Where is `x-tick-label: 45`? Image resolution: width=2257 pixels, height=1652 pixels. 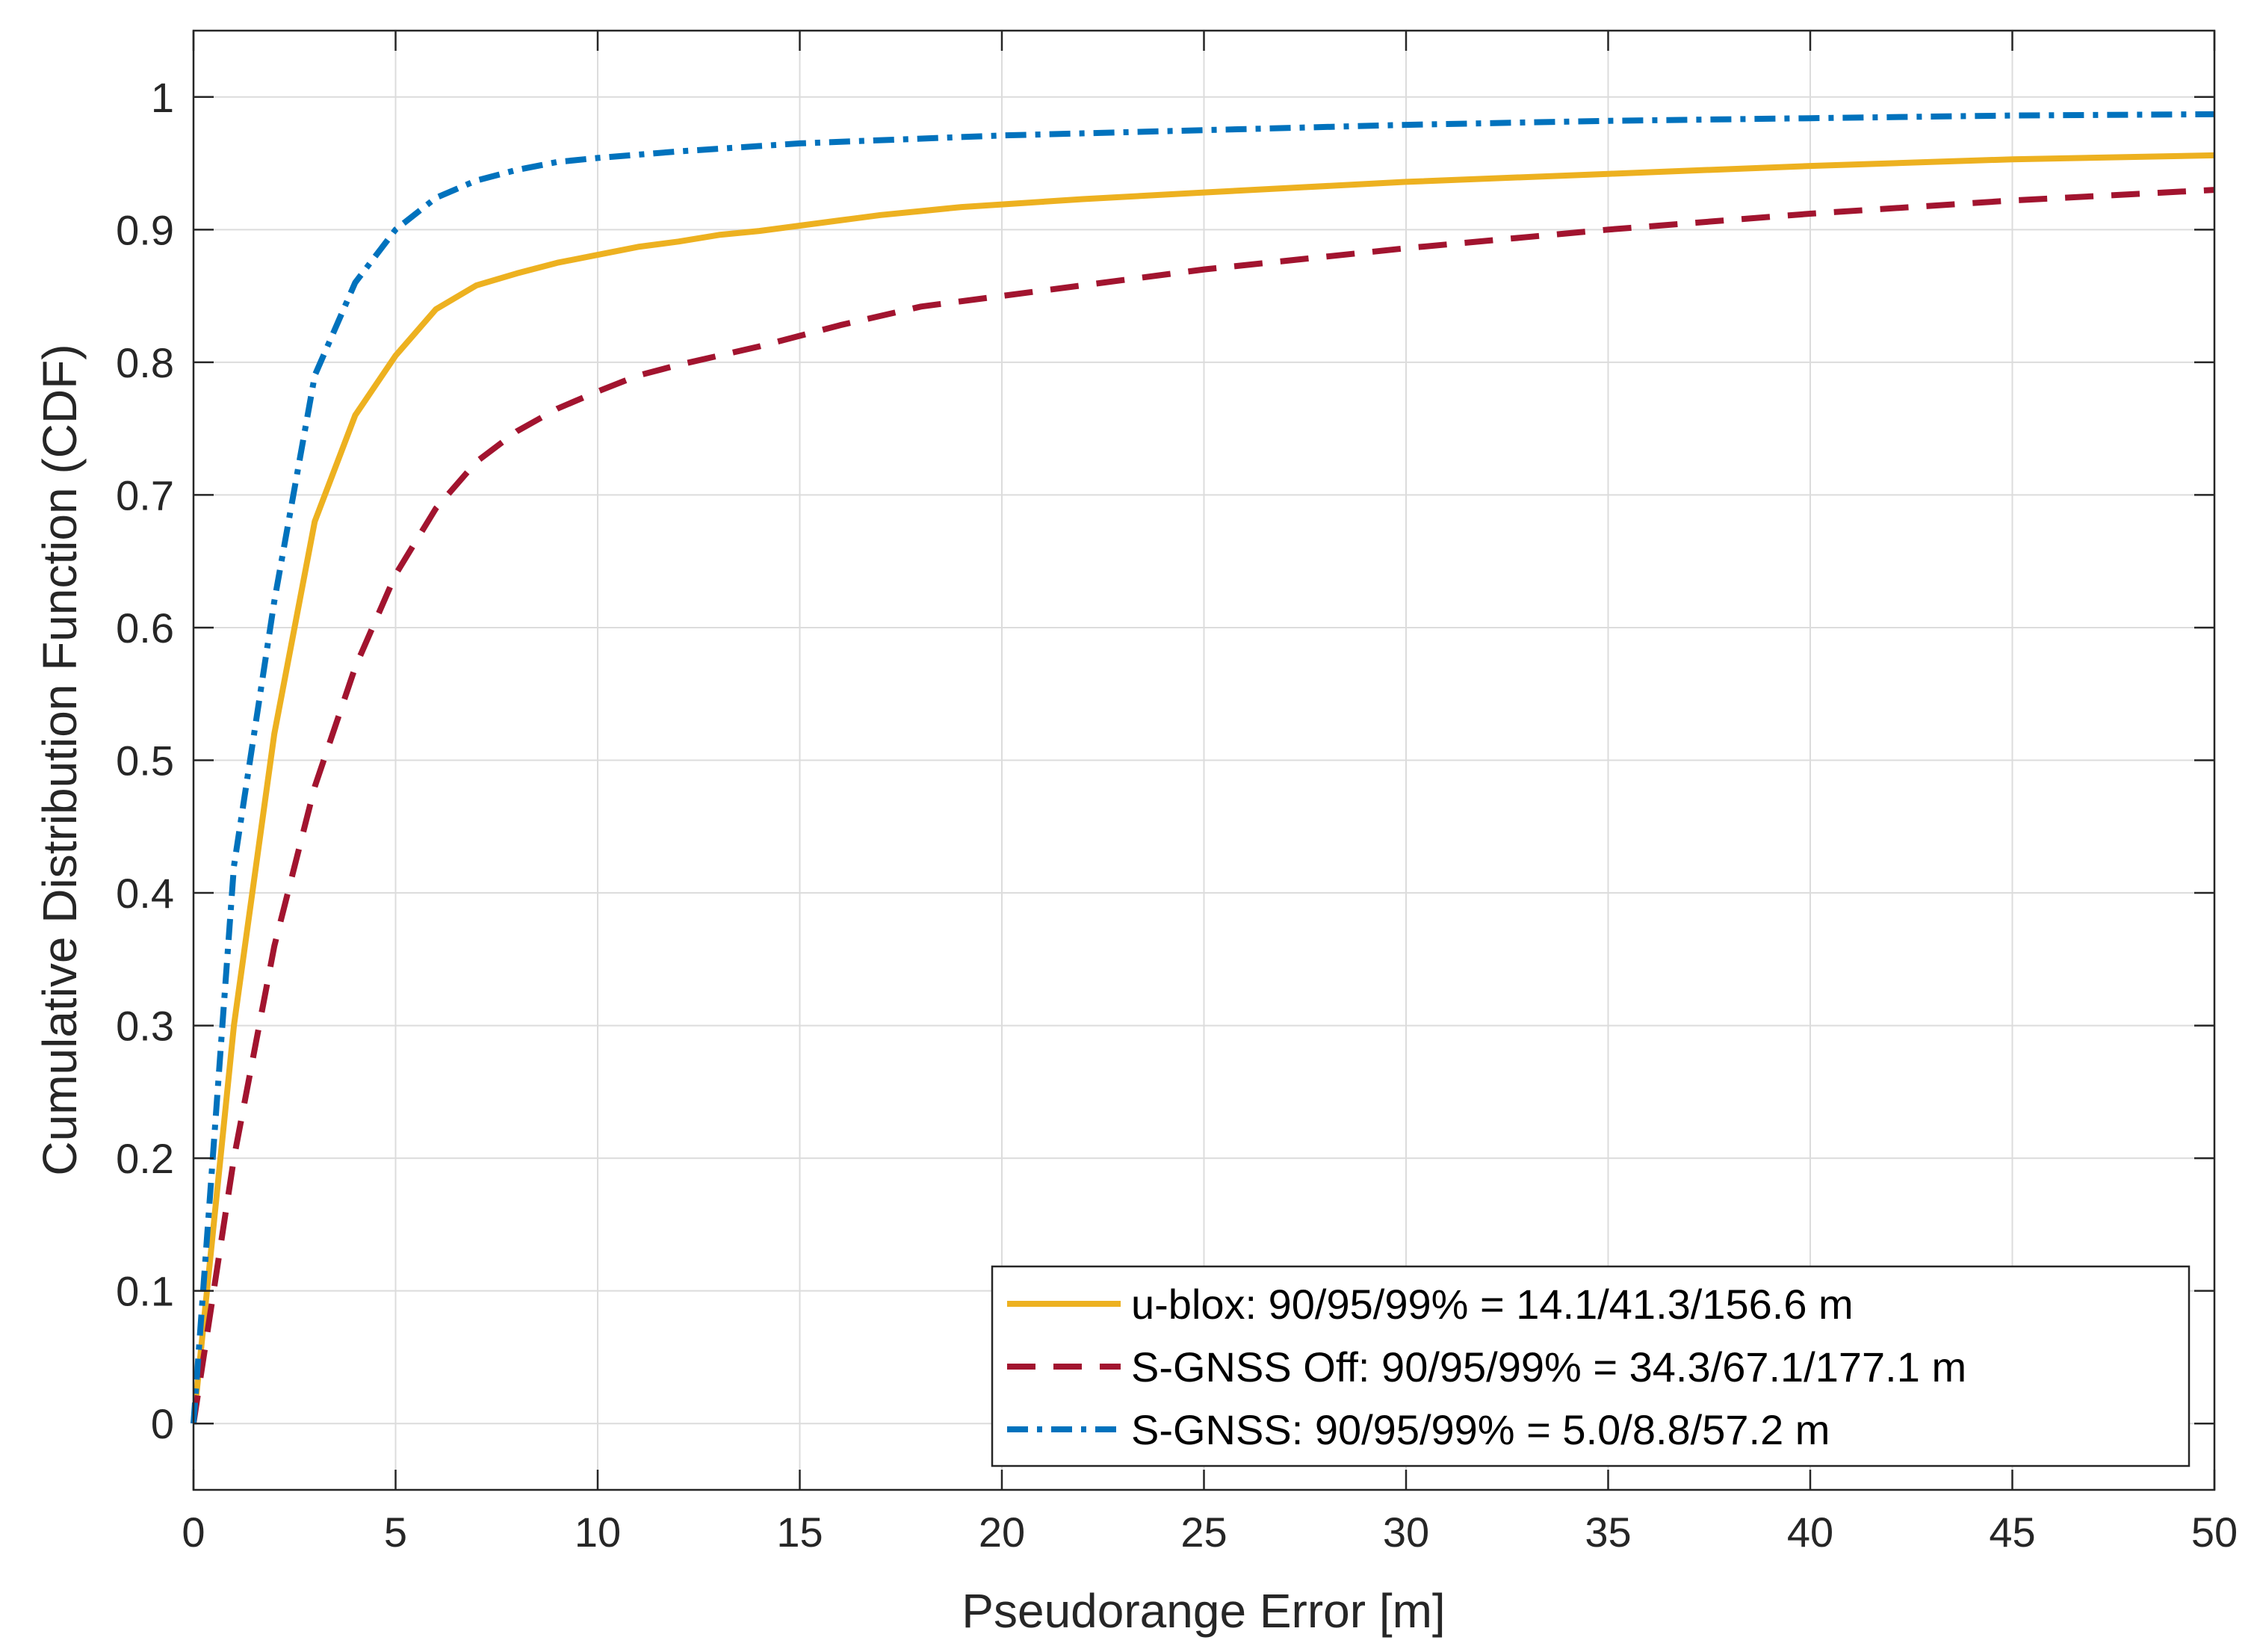 x-tick-label: 45 is located at coordinates (2012, 1532).